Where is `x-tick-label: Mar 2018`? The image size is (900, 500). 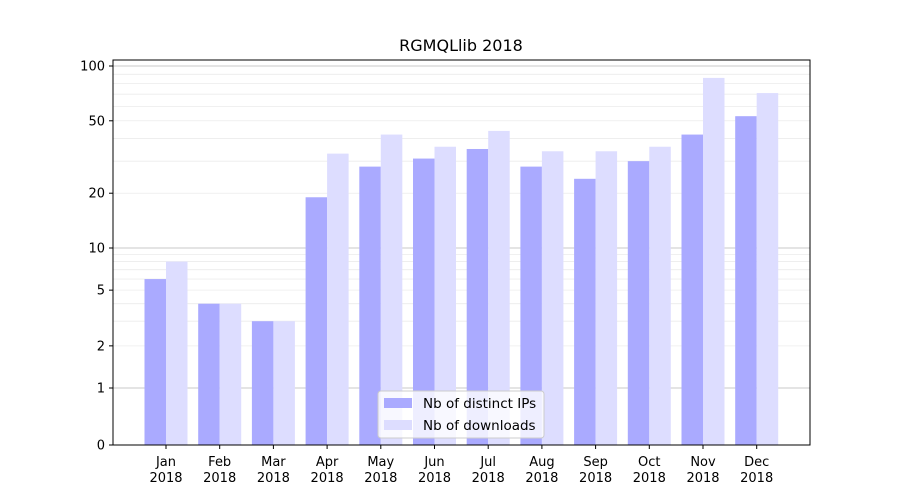
x-tick-label: Mar 2018 is located at coordinates (273, 470).